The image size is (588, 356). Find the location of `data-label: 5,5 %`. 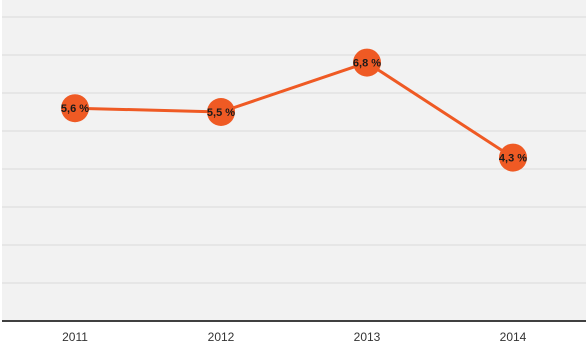

data-label: 5,5 % is located at coordinates (221, 113).